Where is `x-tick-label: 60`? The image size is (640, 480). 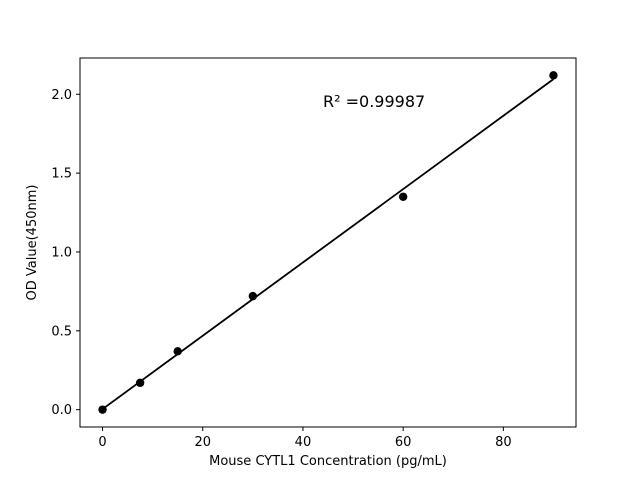 x-tick-label: 60 is located at coordinates (403, 442).